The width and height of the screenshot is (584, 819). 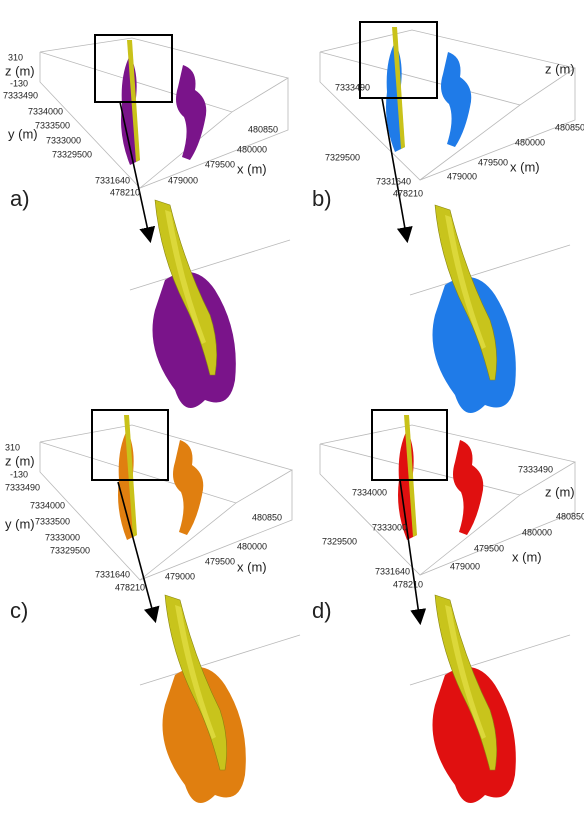 I want to click on panel-label: d), so click(x=322, y=610).